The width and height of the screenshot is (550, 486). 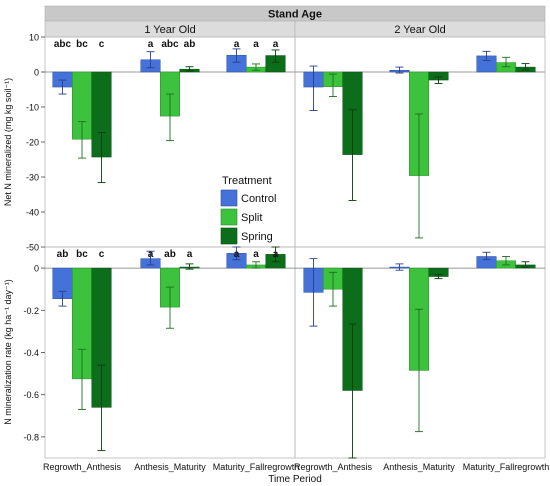 I want to click on sig-letter-r0-p0-1-2: ab, so click(x=190, y=44).